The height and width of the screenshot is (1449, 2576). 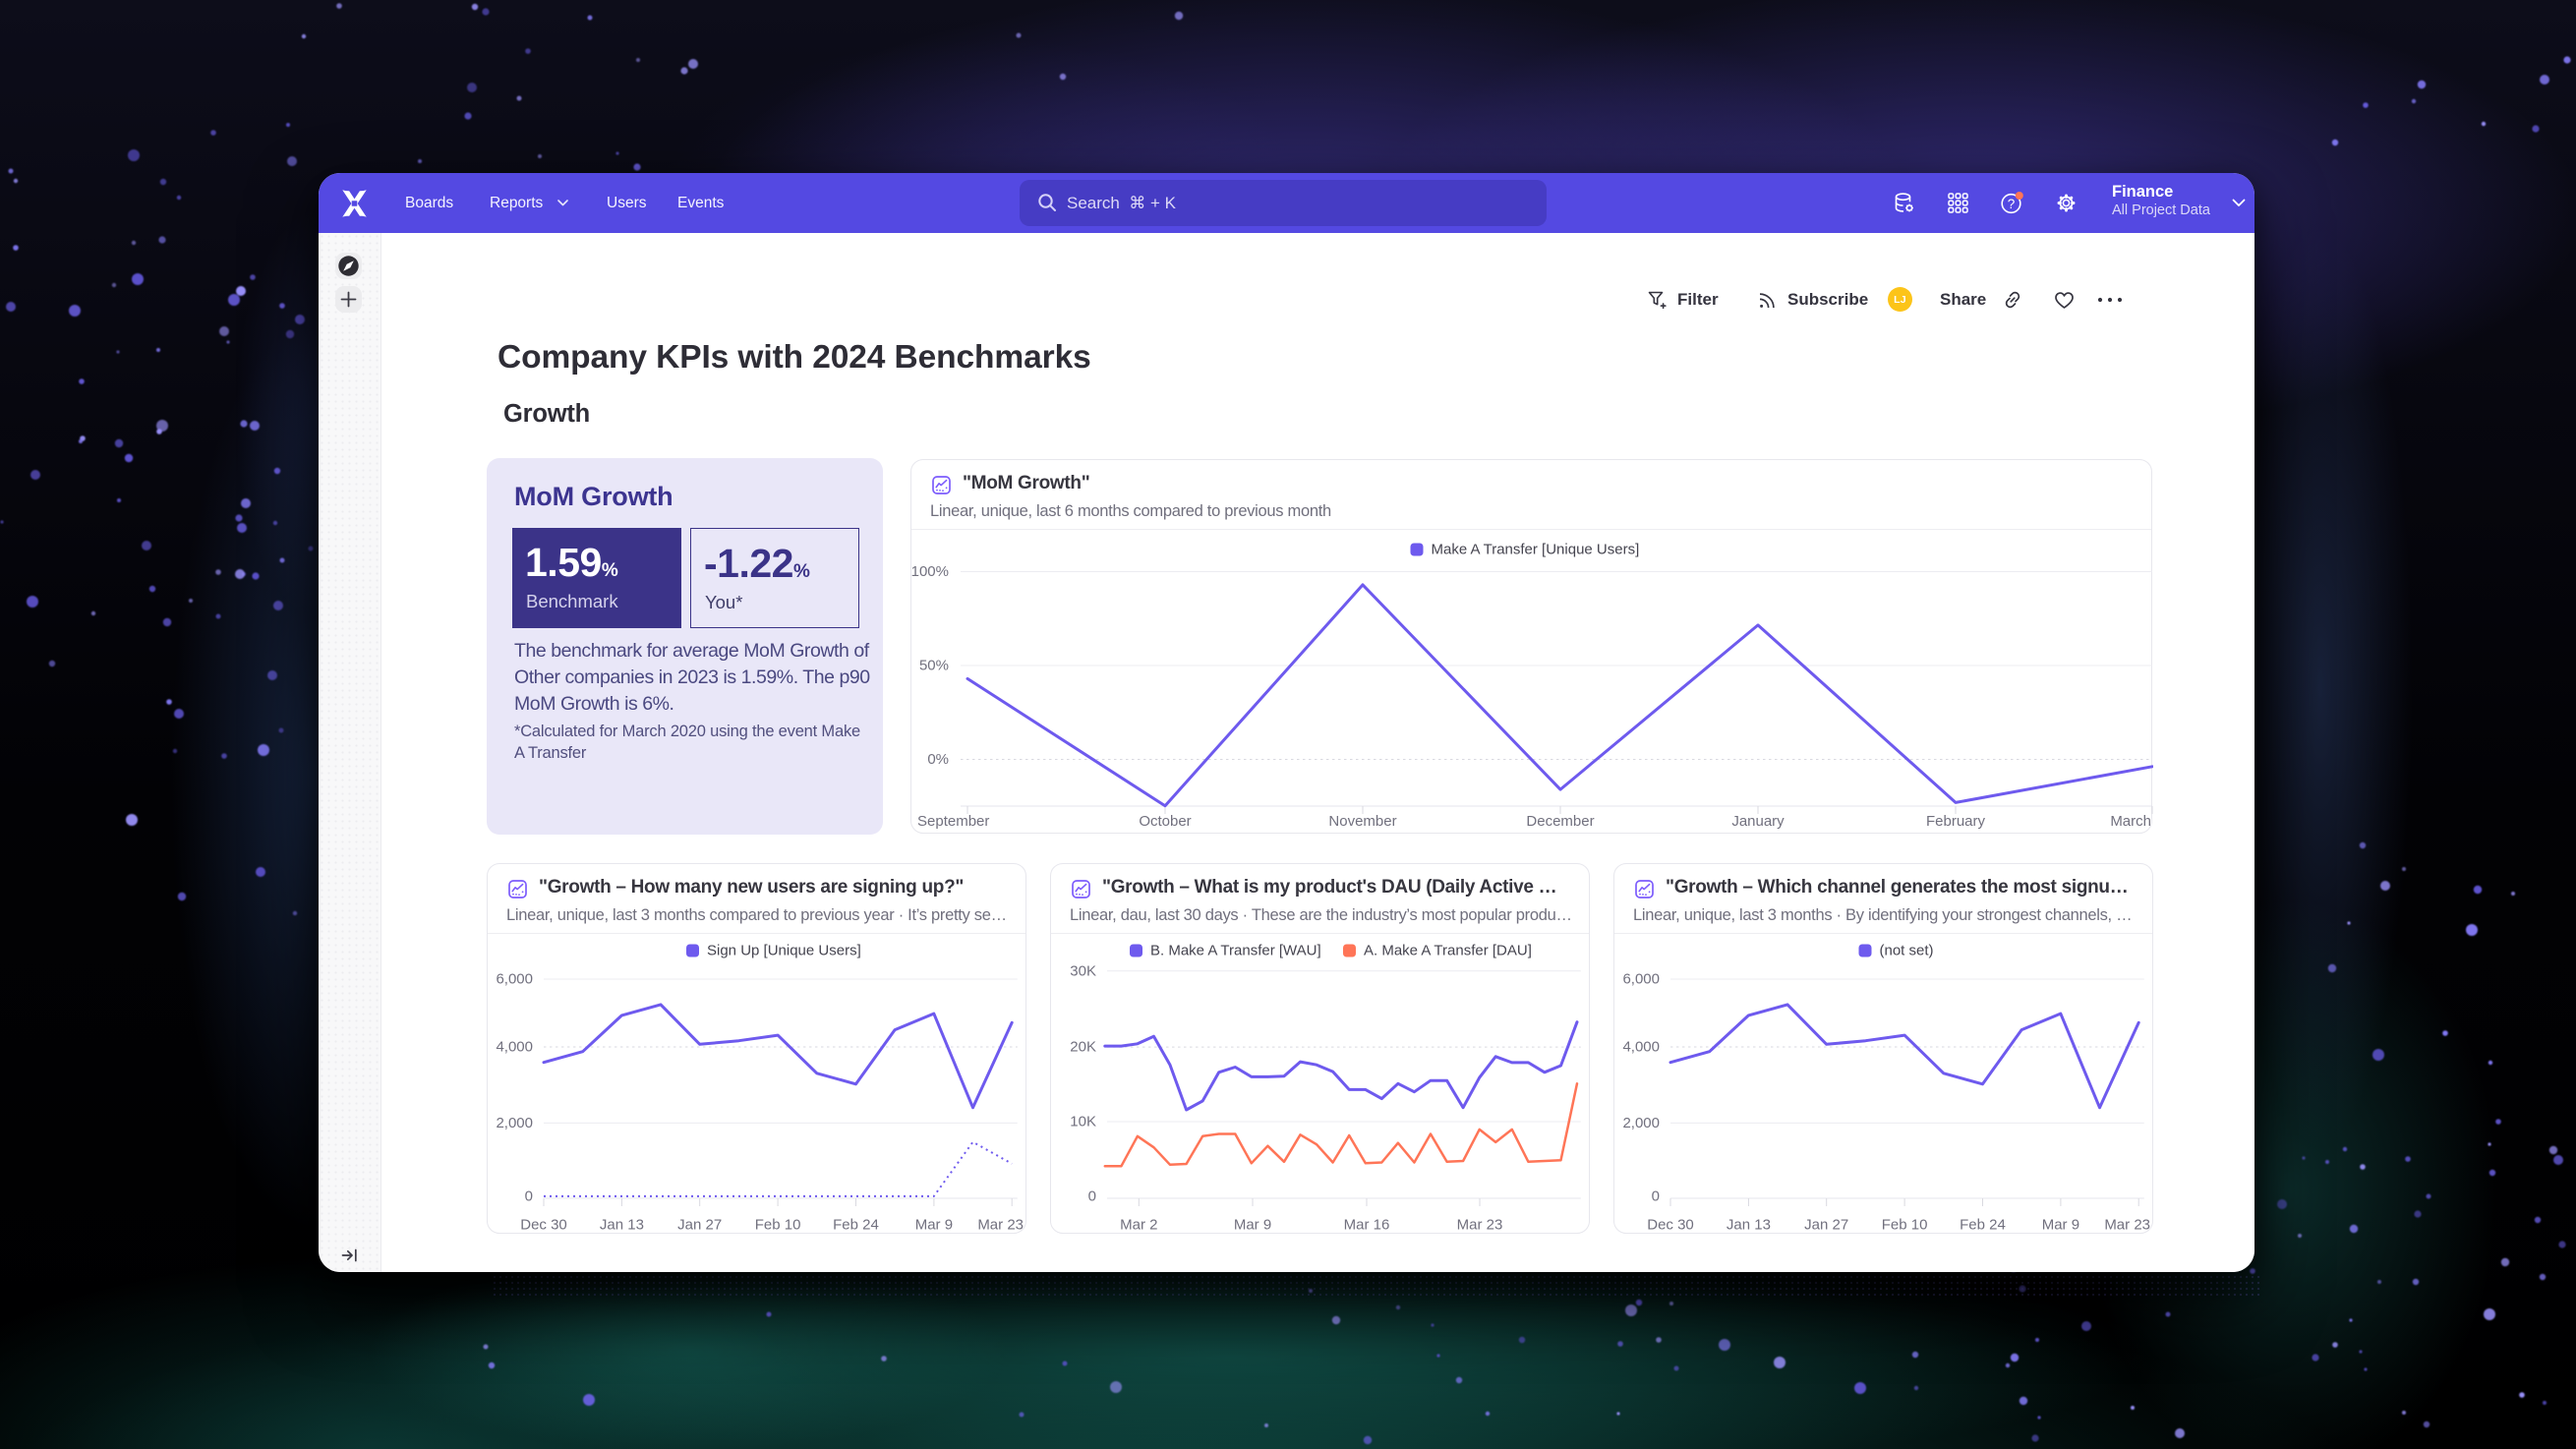 I want to click on svg-text: March, so click(x=2130, y=821).